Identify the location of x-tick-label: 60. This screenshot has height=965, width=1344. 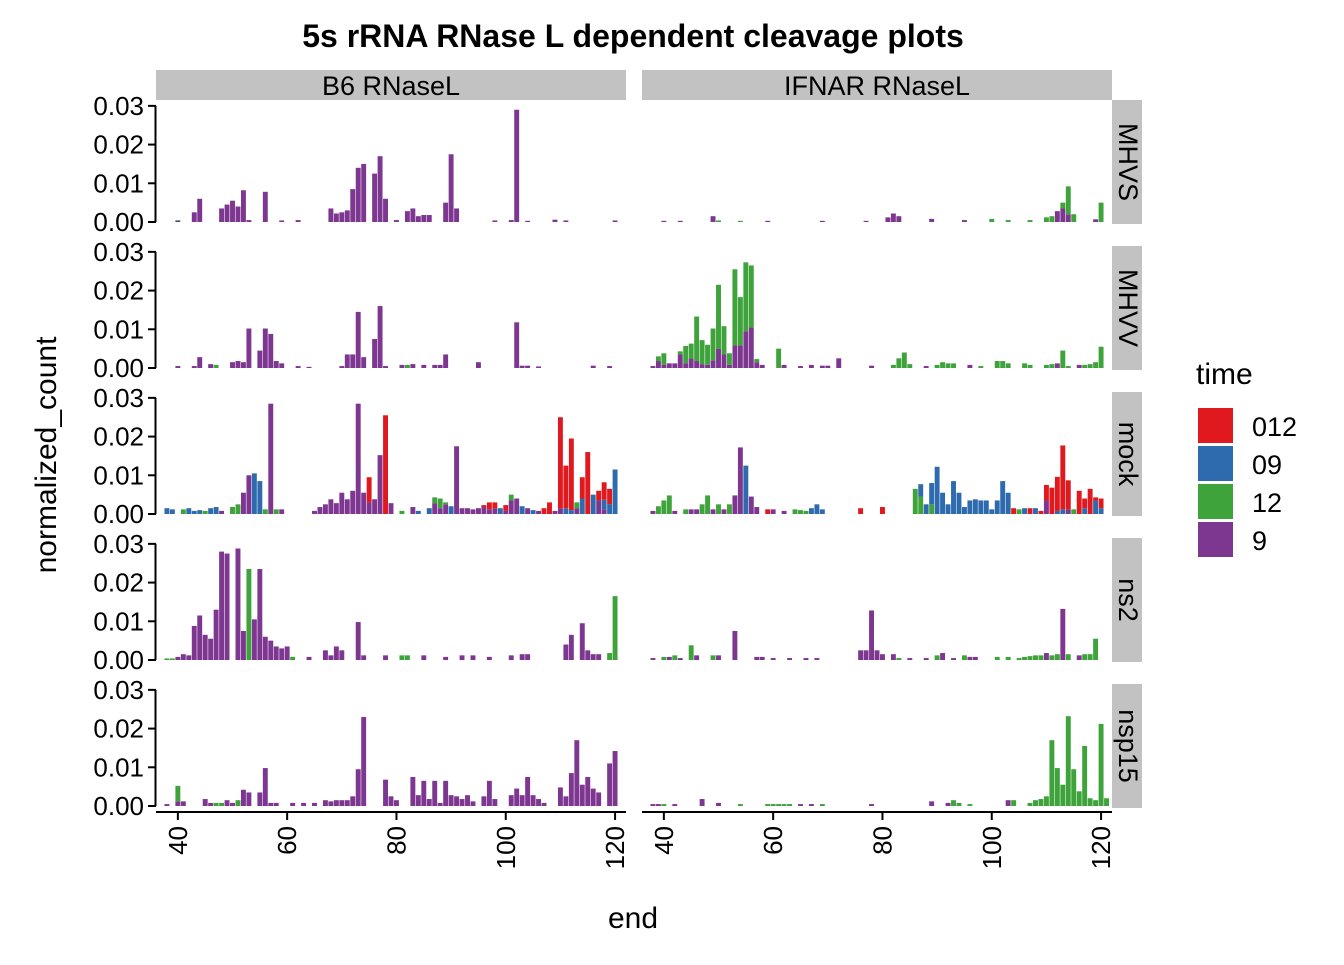
(773, 840).